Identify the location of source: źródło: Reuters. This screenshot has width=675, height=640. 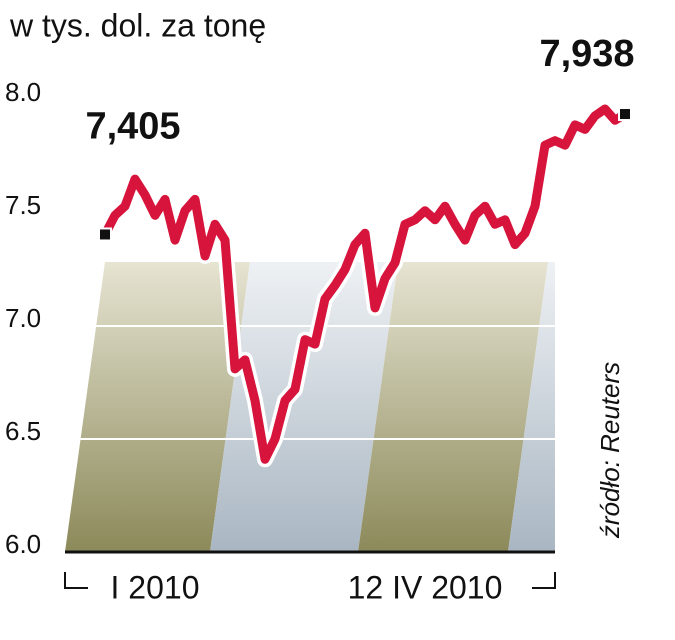
(610, 450).